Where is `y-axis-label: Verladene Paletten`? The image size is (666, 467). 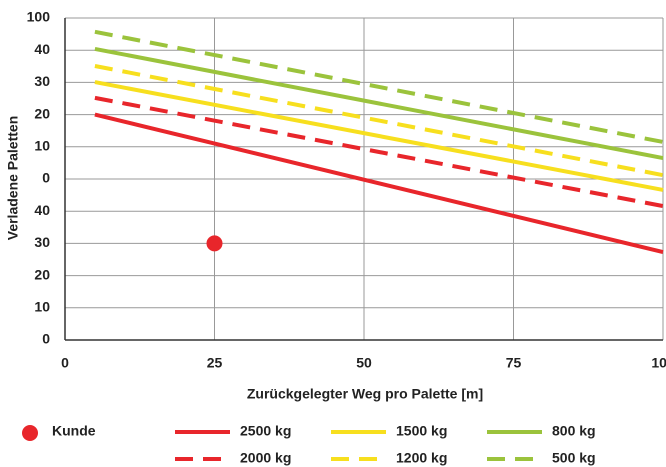 y-axis-label: Verladene Paletten is located at coordinates (13, 178).